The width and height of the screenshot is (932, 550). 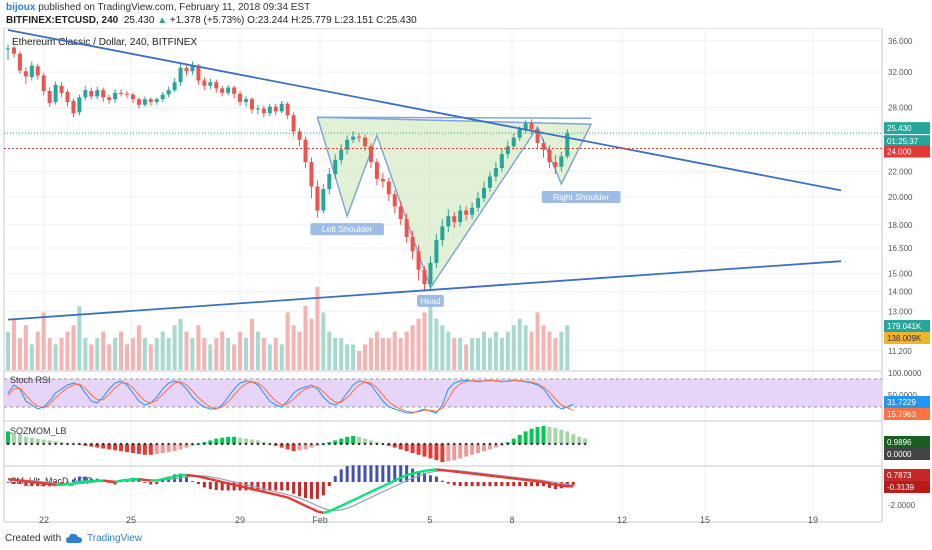 What do you see at coordinates (51, 481) in the screenshot?
I see `macd-title: CM_Ult_MacD_MTF` at bounding box center [51, 481].